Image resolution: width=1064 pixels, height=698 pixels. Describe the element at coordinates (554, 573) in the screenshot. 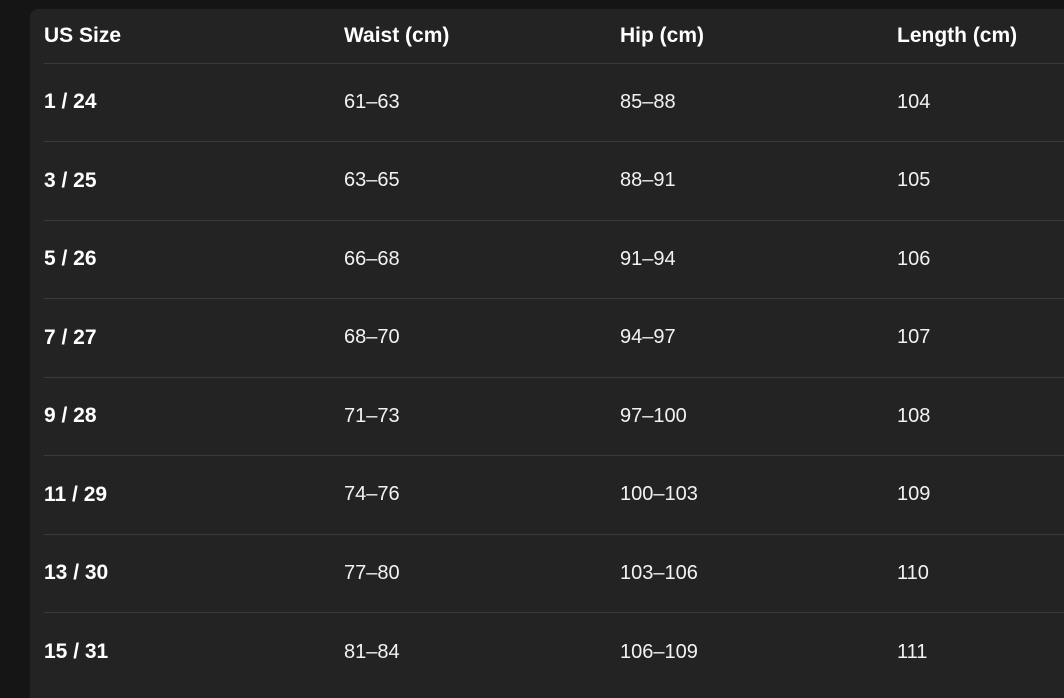

I see `table-row: 13 / 30 77–80 103–106 110` at that location.